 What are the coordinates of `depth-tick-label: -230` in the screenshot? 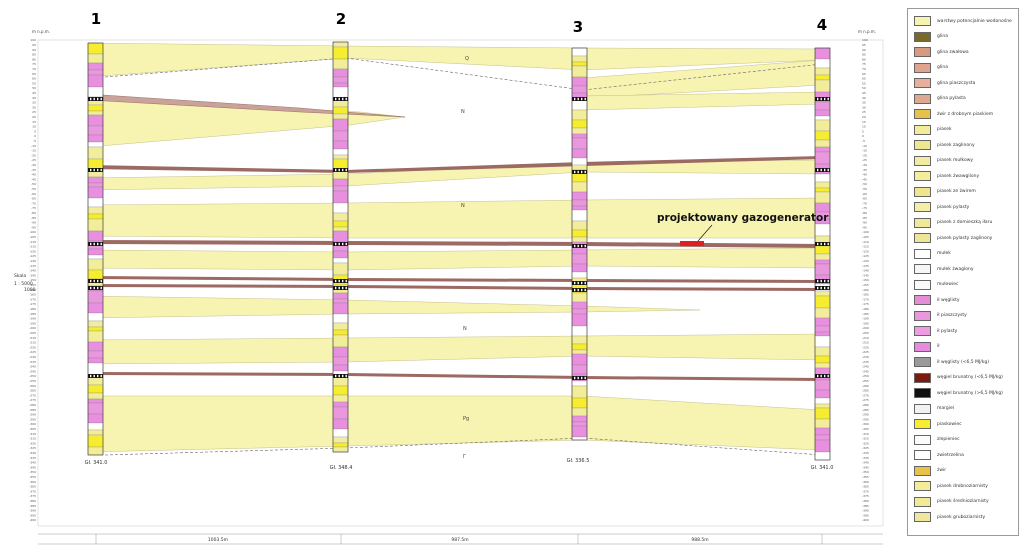 It's located at (865, 357).